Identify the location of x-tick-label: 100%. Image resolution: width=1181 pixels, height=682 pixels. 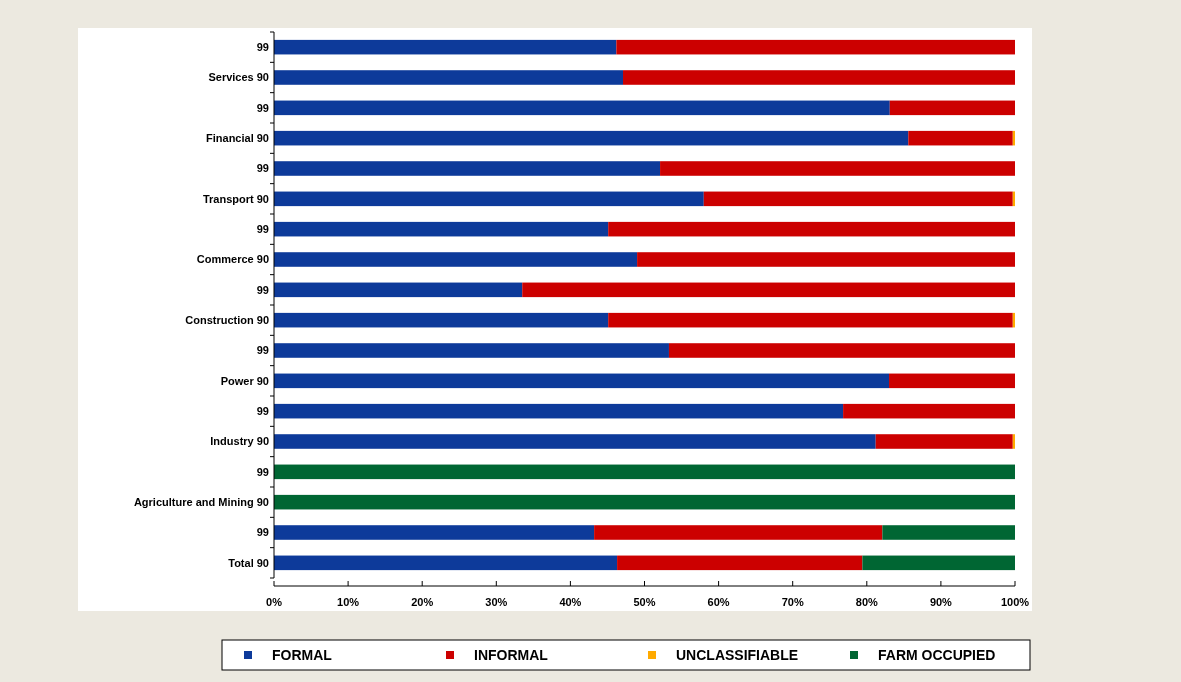
(1015, 602).